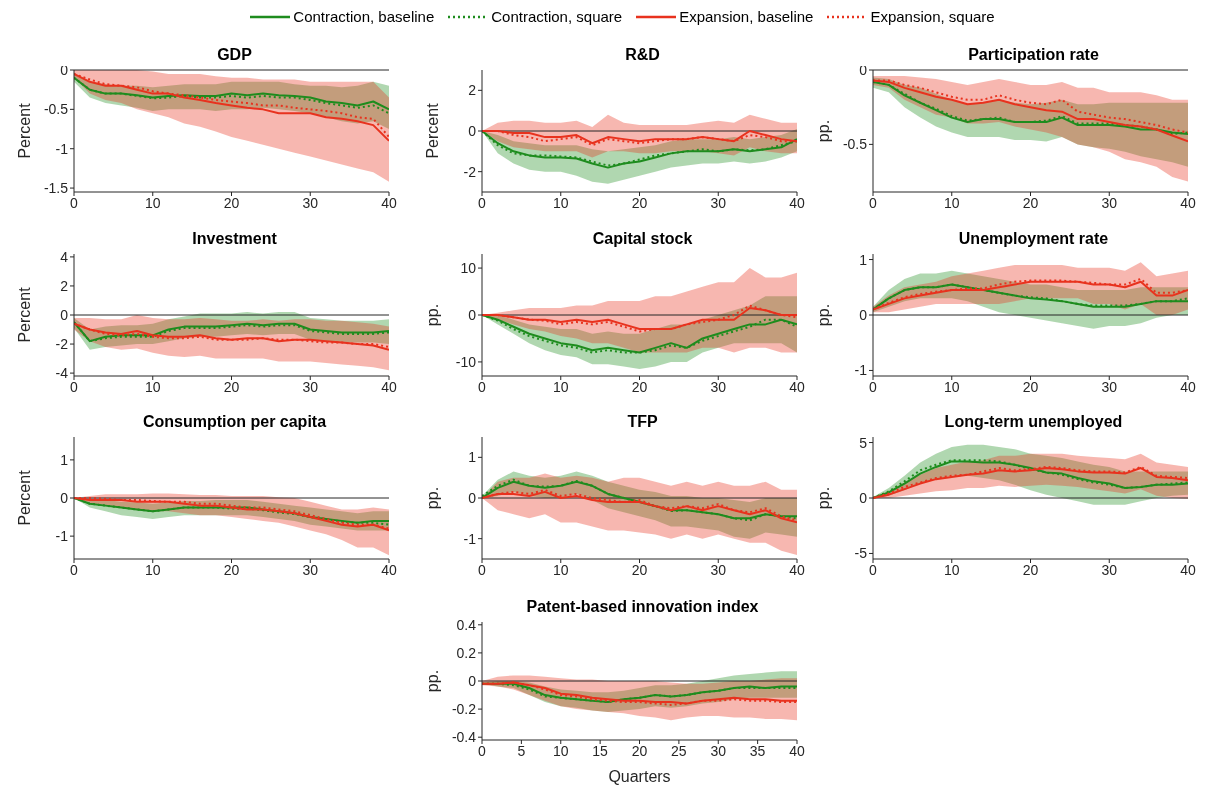 This screenshot has height=794, width=1229. Describe the element at coordinates (639, 776) in the screenshot. I see `x-axis-title: Quarters` at that location.